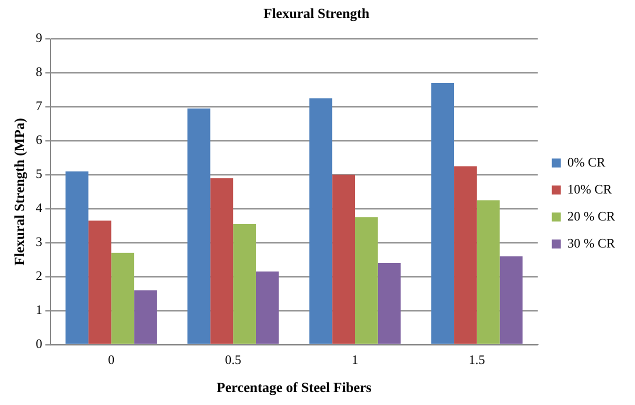  Describe the element at coordinates (39, 208) in the screenshot. I see `y-tick-label: 4` at that location.